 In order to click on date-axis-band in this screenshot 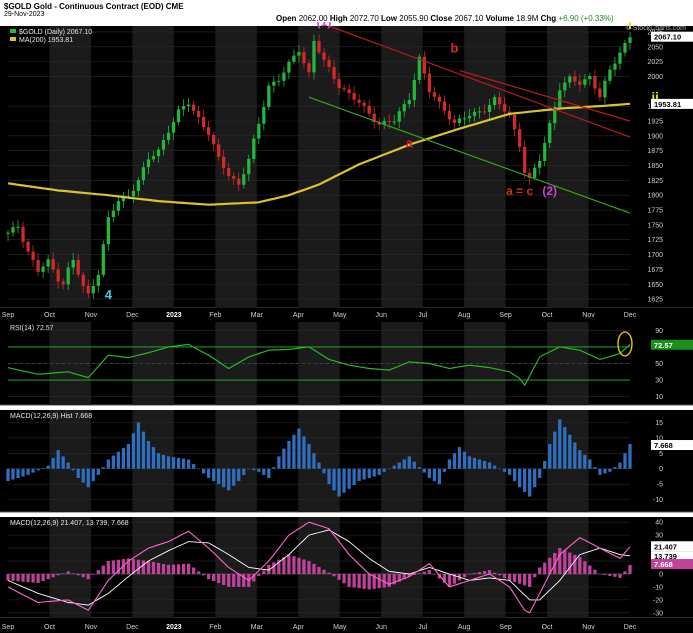, I will do `click(346, 315)`.